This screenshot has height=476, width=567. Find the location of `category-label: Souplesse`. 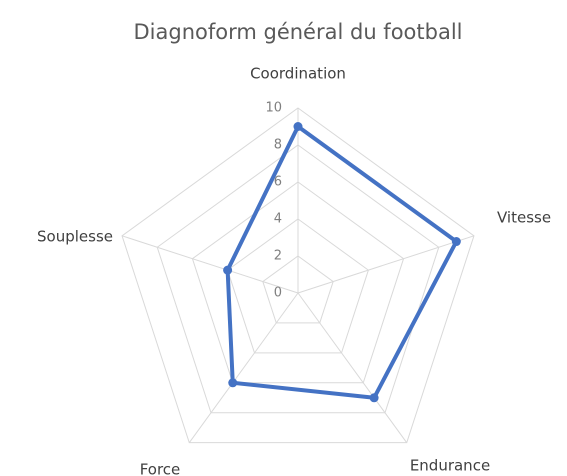

category-label: Souplesse is located at coordinates (75, 237).